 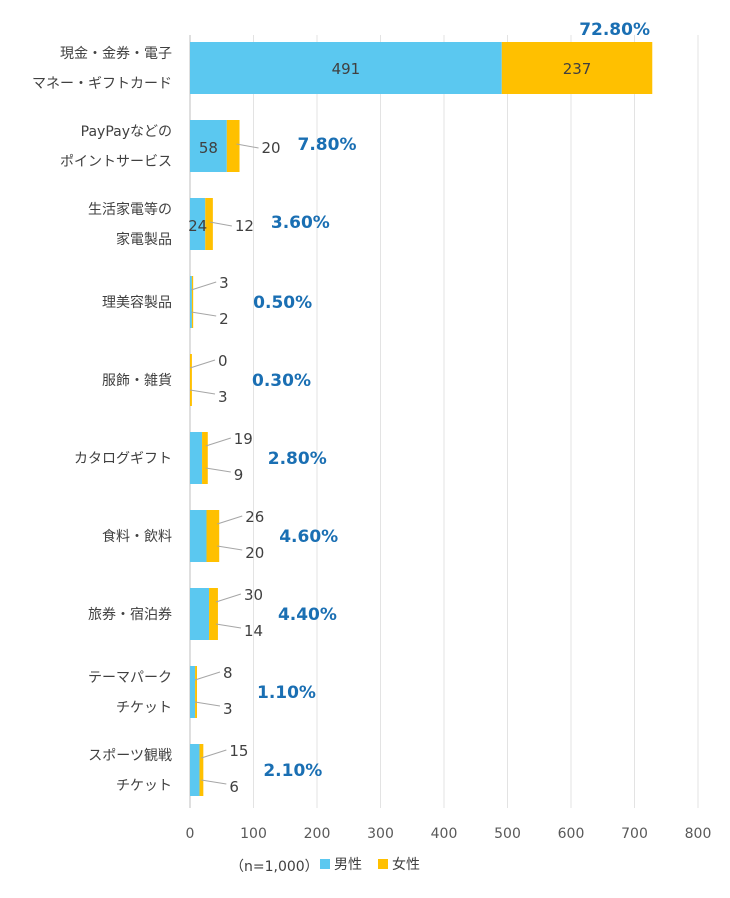 What do you see at coordinates (253, 595) in the screenshot?
I see `data-label-male: 30` at bounding box center [253, 595].